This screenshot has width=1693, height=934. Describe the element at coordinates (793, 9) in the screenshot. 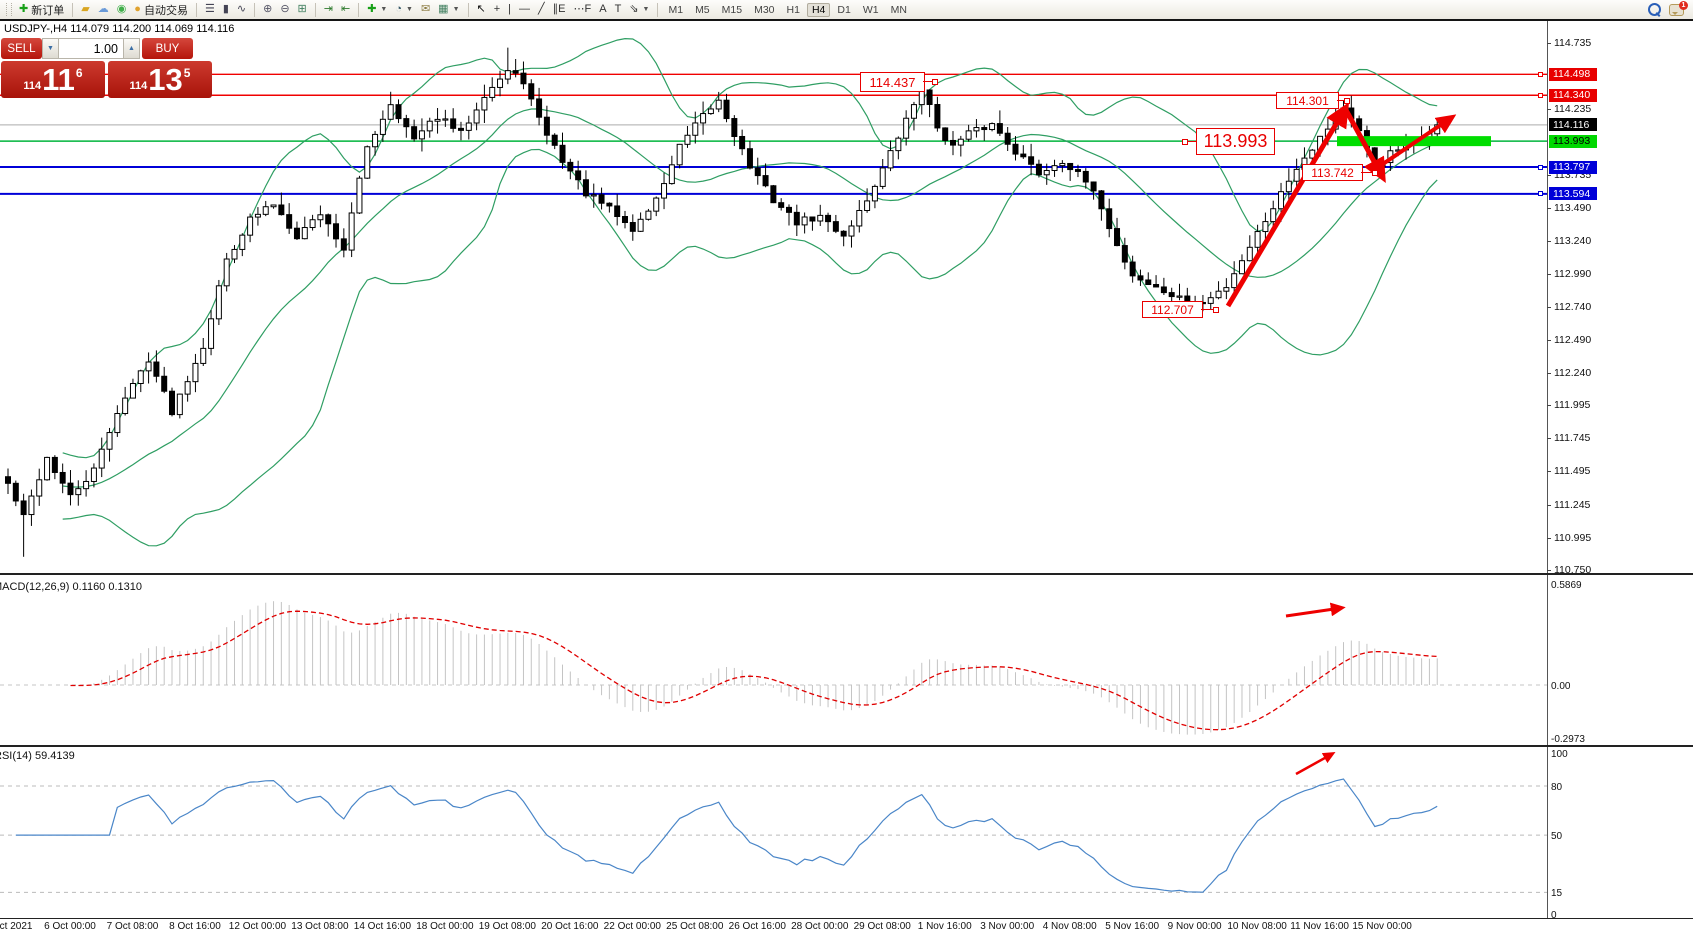

I see `timeframe-button-h1: H1` at that location.